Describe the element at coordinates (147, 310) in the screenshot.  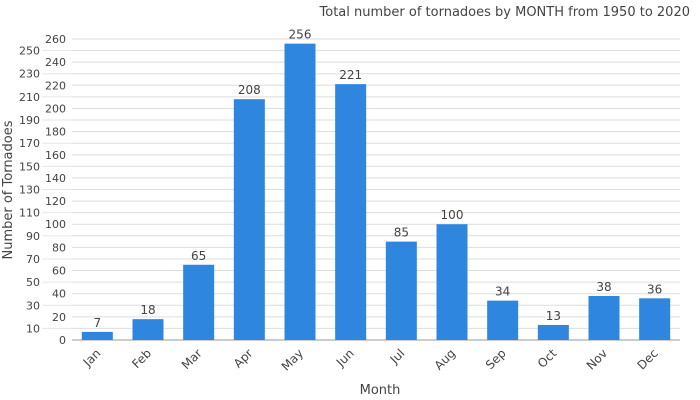
I see `data-label: 18` at that location.